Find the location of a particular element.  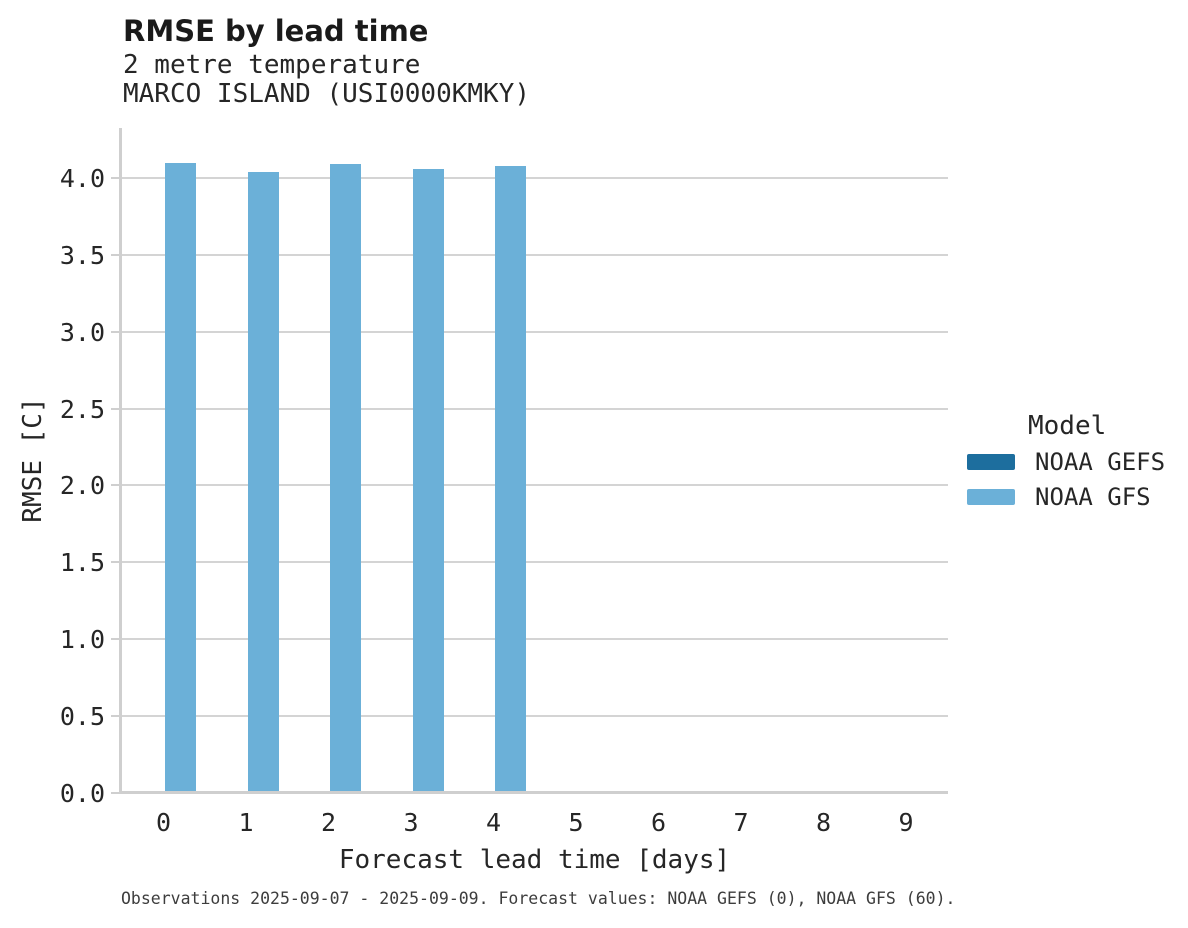

gridline-y-3.0 is located at coordinates (535, 331).